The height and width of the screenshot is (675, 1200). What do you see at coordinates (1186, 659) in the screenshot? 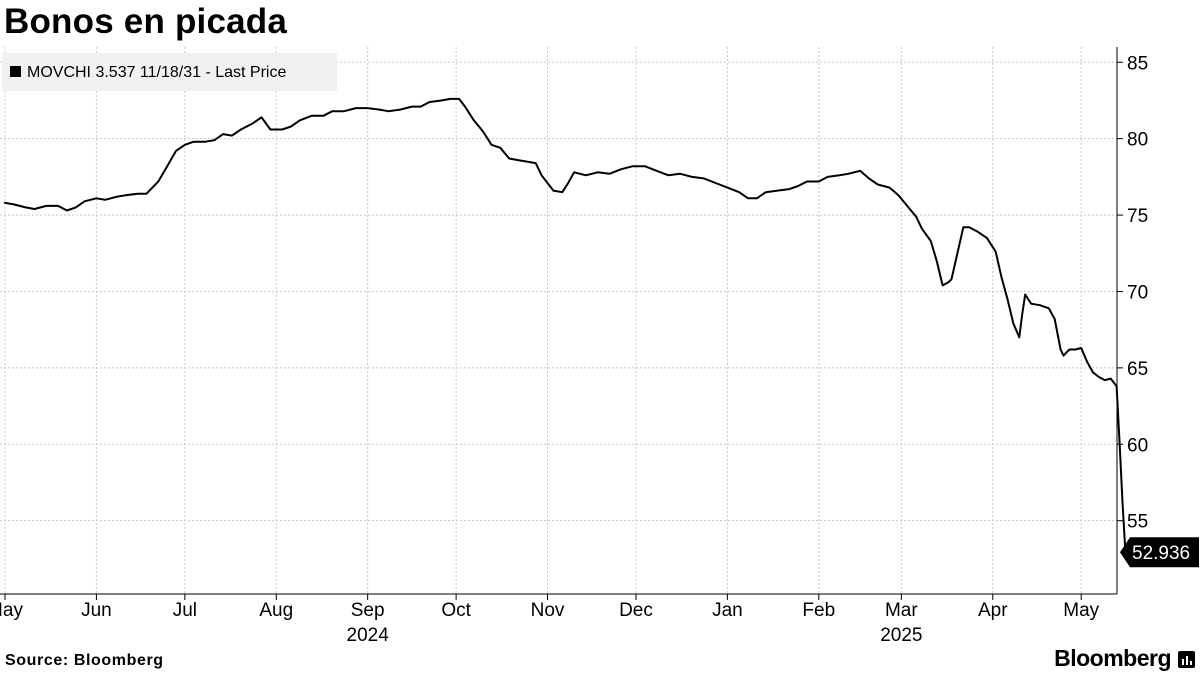
I see `bloomberg-terminal-icon` at bounding box center [1186, 659].